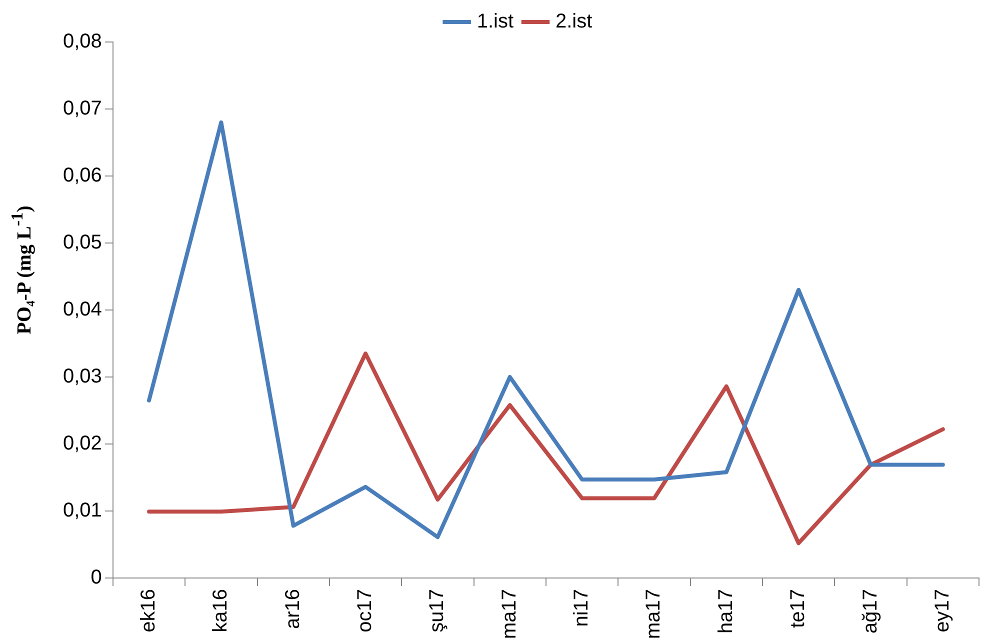 This screenshot has width=999, height=642. I want to click on x-tick-label: ağ17, so click(870, 611).